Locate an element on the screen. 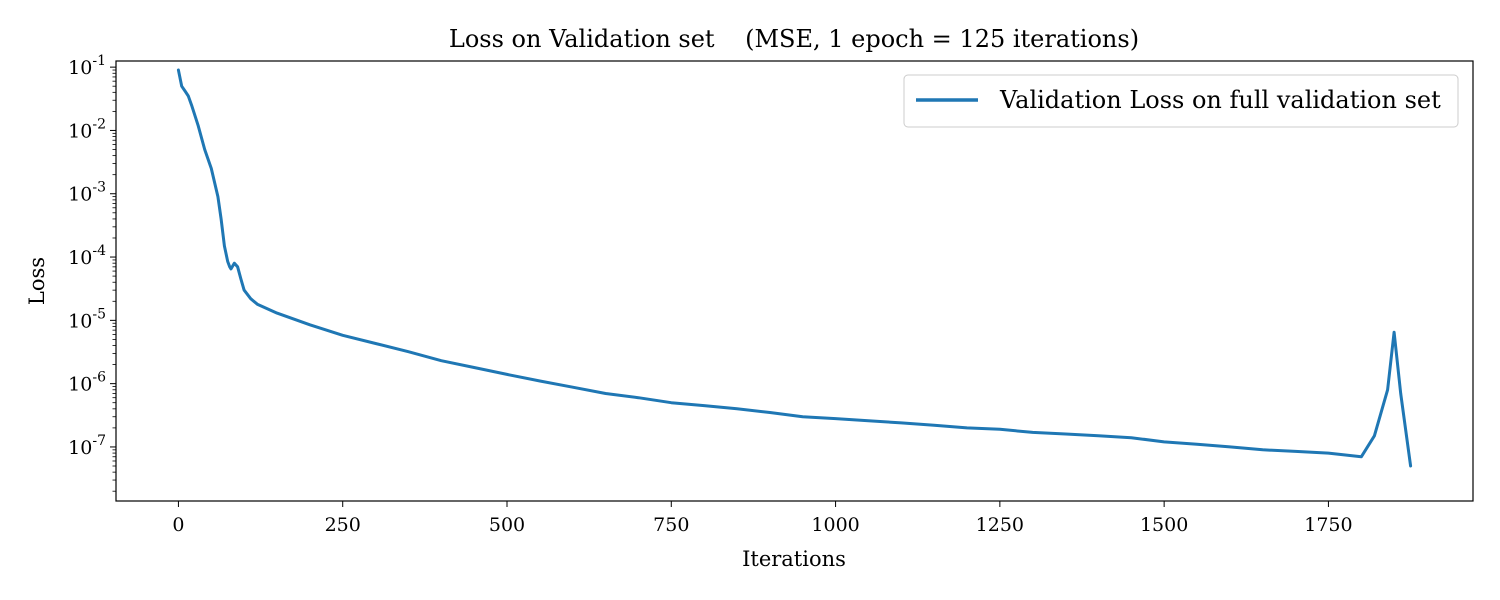  x-tick-label: 1000 is located at coordinates (835, 525).